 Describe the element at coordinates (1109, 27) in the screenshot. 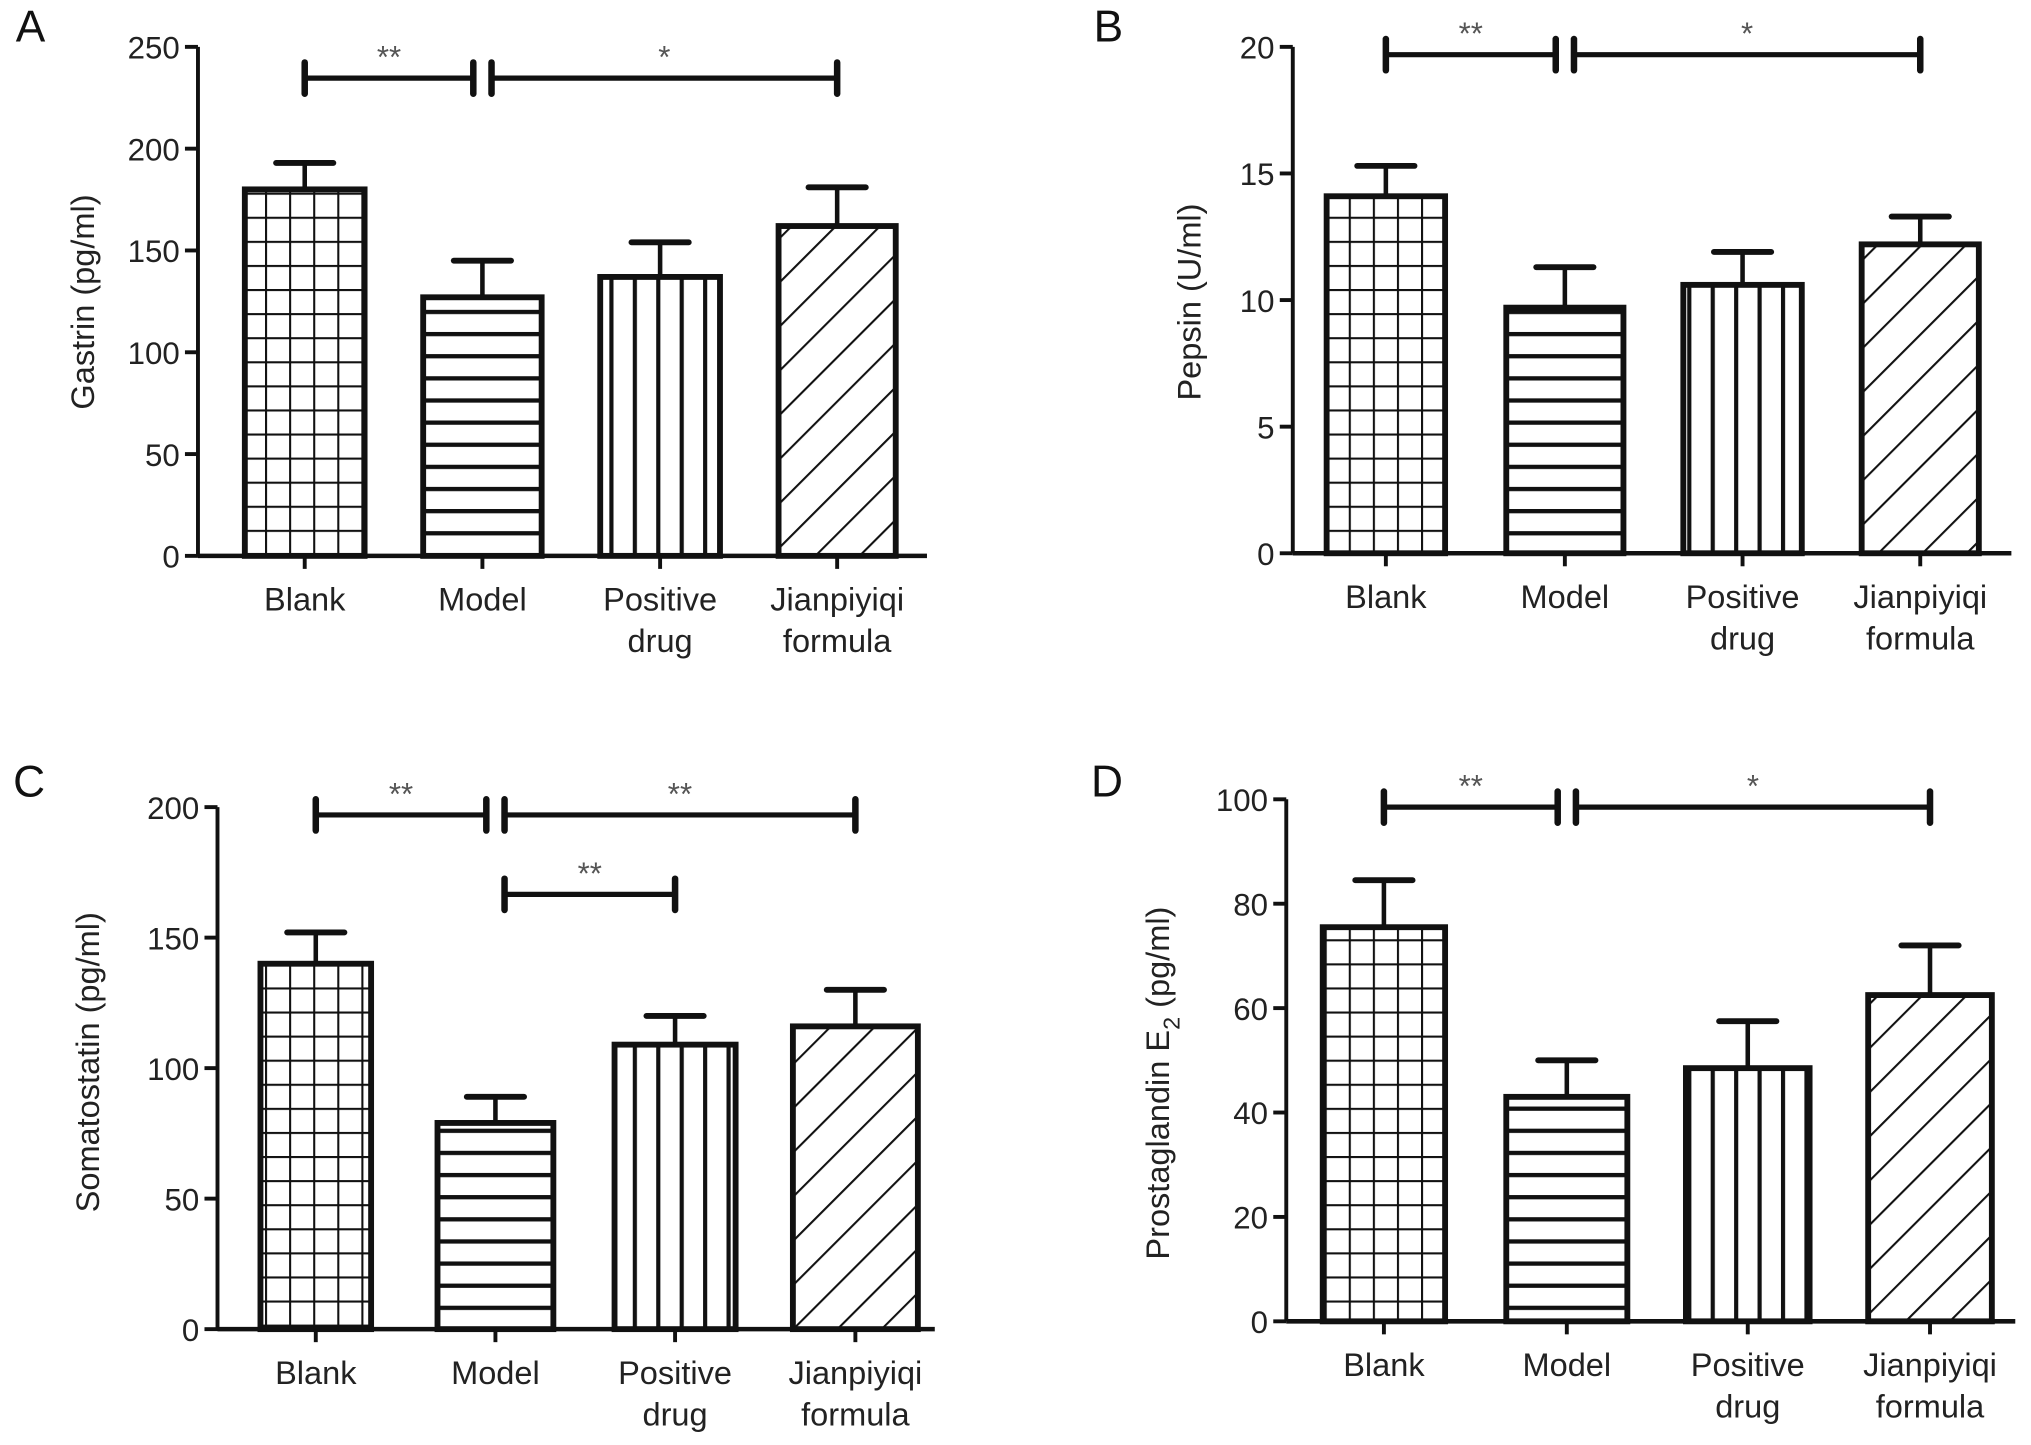

I see `panel-label: B` at that location.